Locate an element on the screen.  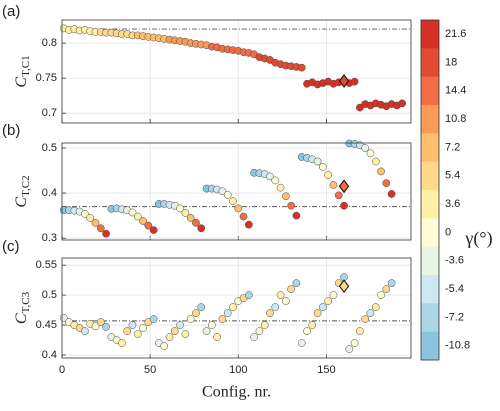
colorbar-tick-label: 5.4 is located at coordinates (452, 176).